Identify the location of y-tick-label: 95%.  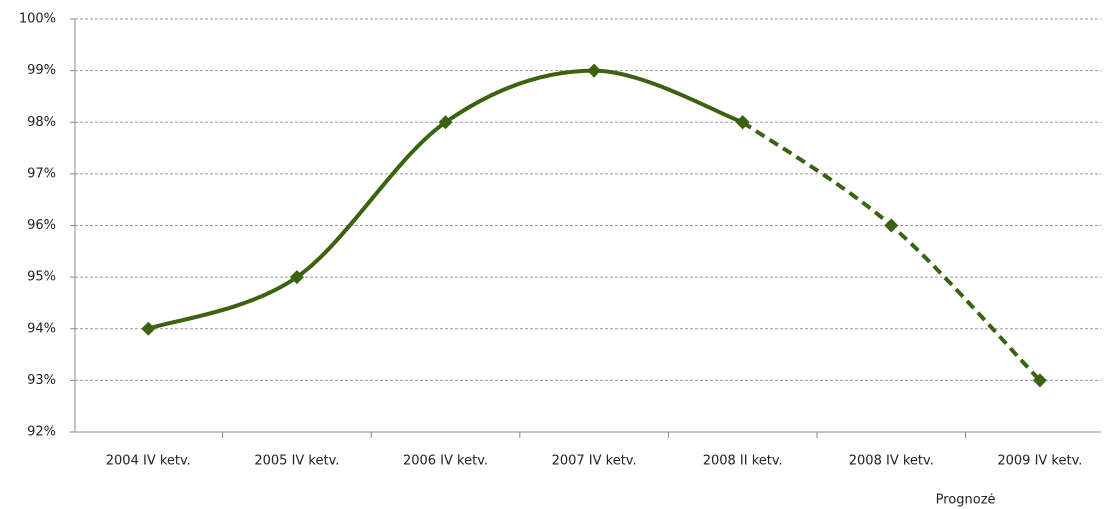
(41, 277).